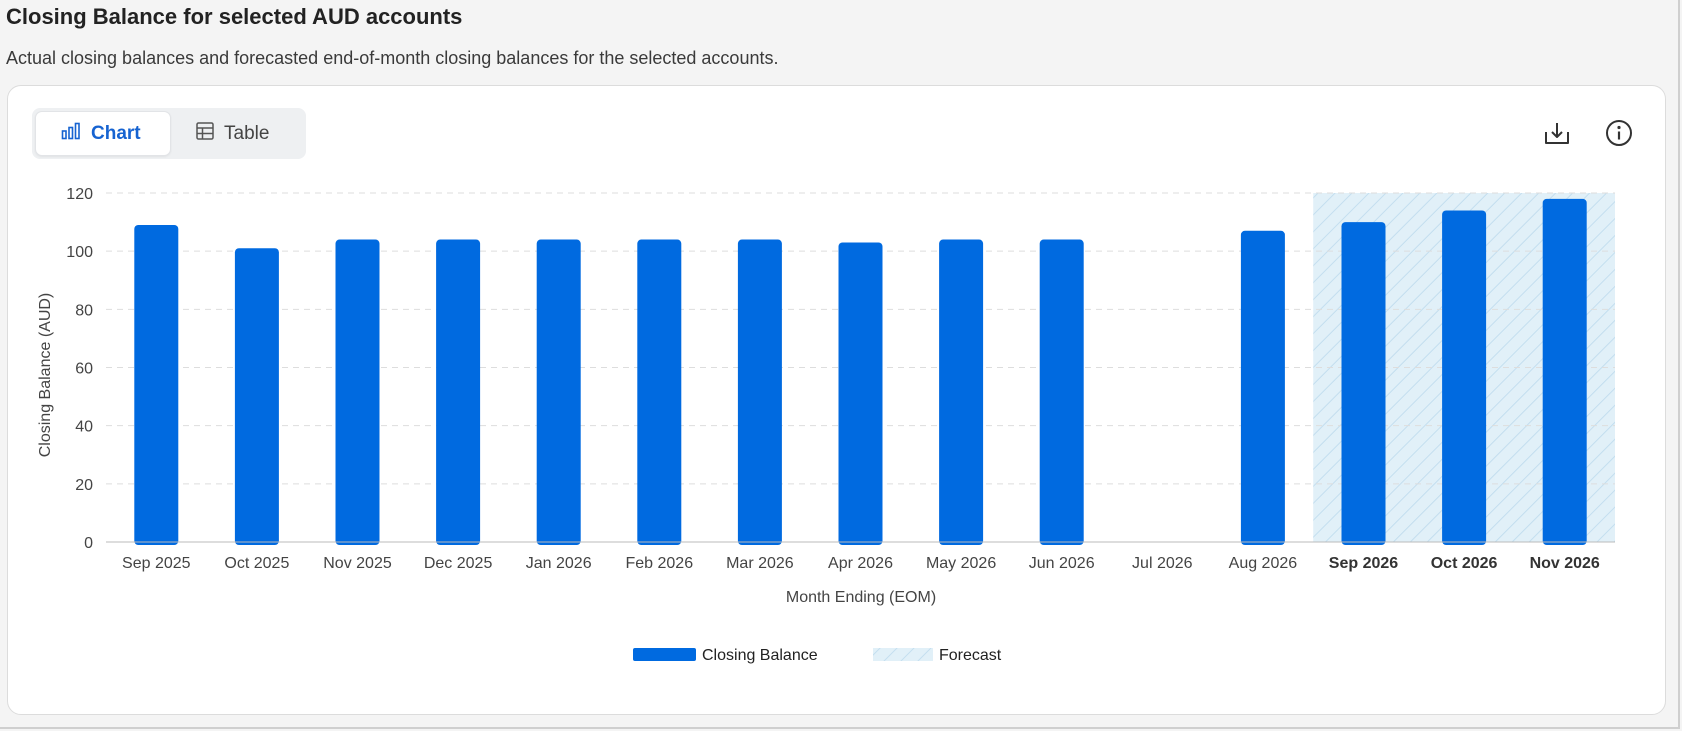 This screenshot has height=731, width=1682. I want to click on chart-view-button: Chart, so click(103, 133).